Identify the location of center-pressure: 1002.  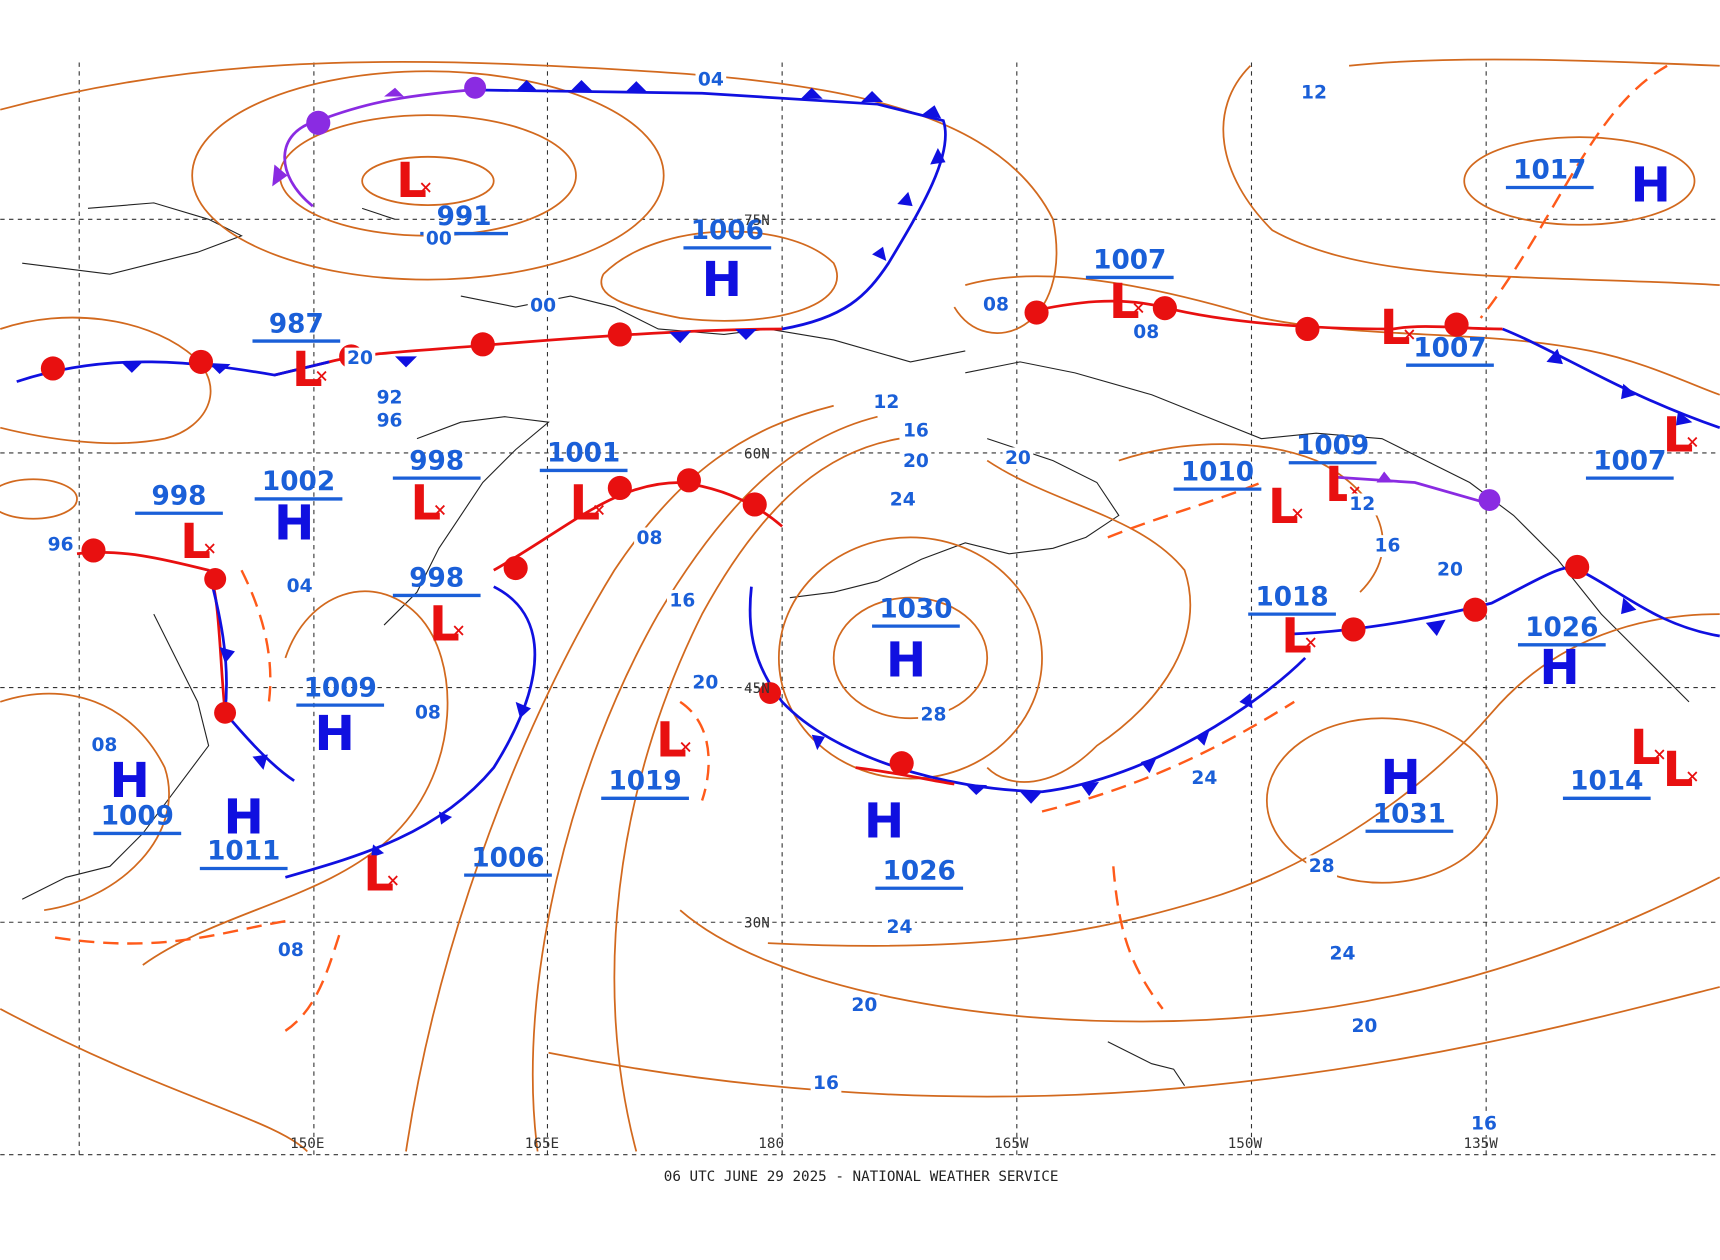
(298, 482).